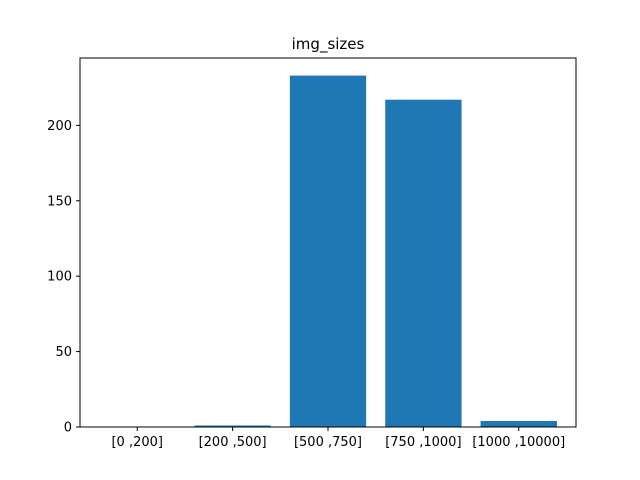  I want to click on y-tick-label: 50, so click(63, 352).